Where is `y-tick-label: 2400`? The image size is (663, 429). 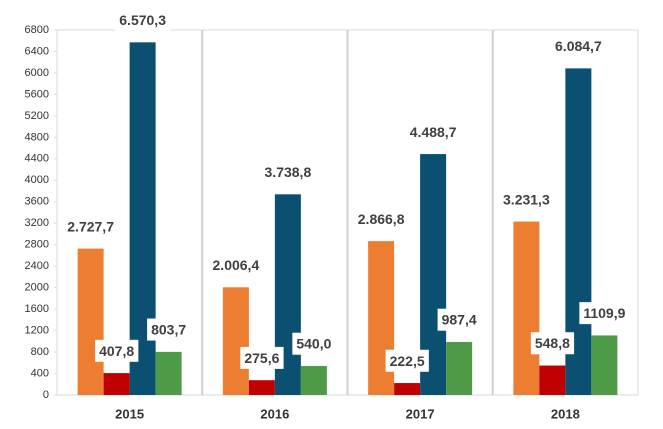
y-tick-label: 2400 is located at coordinates (37, 266).